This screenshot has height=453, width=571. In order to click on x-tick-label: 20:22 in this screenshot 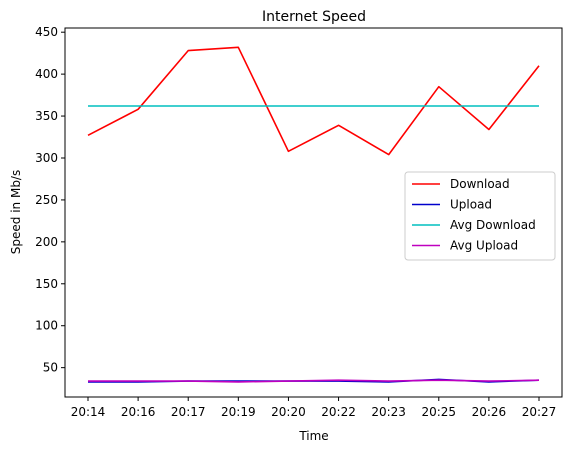, I will do `click(338, 412)`.